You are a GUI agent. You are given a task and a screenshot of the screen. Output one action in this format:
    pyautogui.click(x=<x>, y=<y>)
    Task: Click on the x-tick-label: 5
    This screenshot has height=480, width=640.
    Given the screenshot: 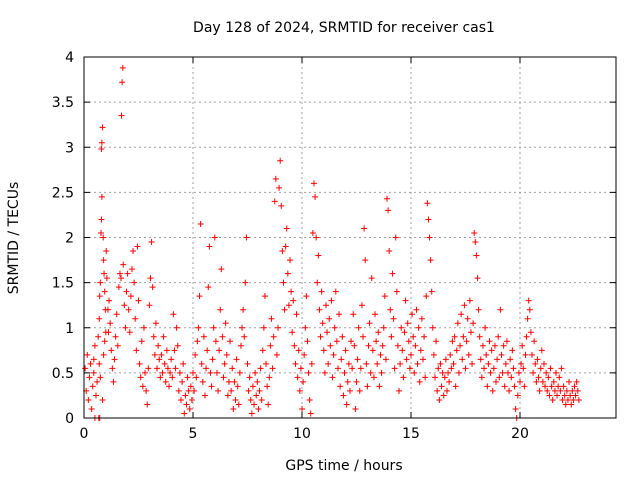 What is the action you would take?
    pyautogui.click(x=193, y=434)
    